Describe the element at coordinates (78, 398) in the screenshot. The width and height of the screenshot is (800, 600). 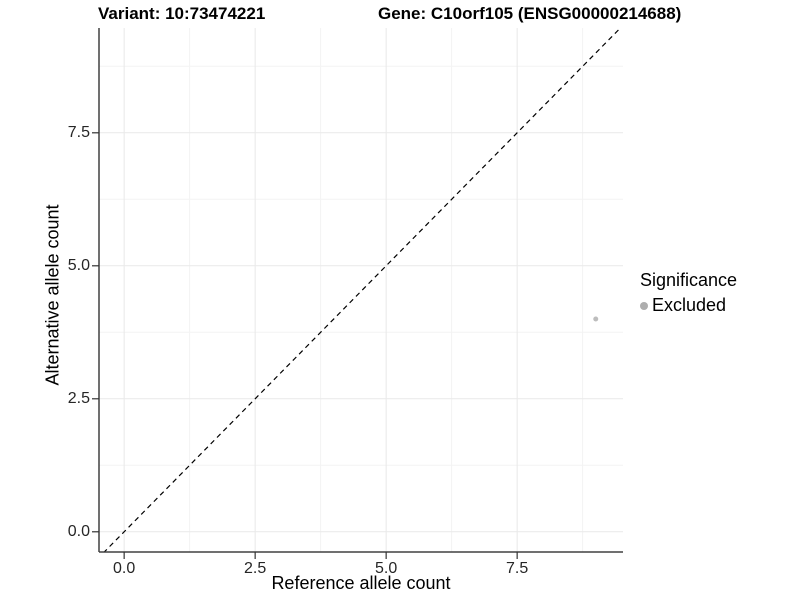
I see `y-tick-label: 2.5` at that location.